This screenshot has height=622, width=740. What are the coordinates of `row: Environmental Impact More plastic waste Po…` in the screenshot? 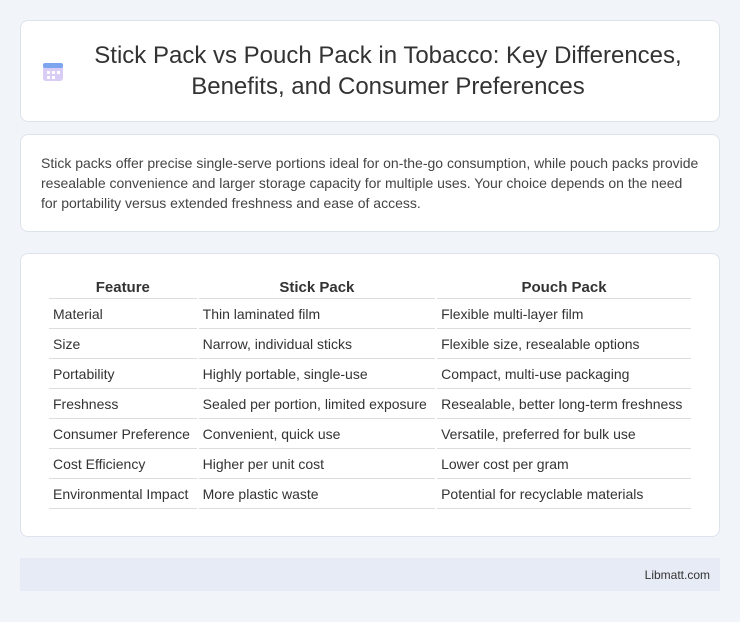 It's located at (370, 493).